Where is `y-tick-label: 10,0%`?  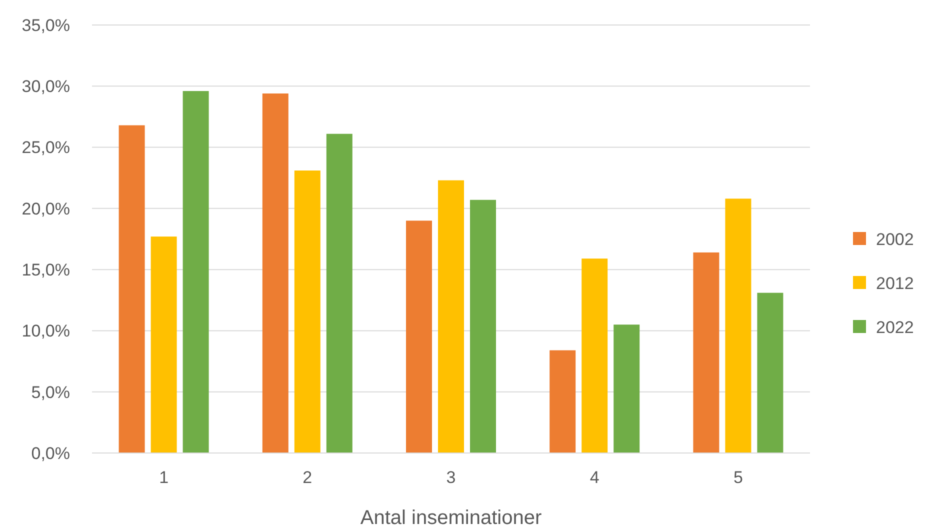
y-tick-label: 10,0% is located at coordinates (46, 331).